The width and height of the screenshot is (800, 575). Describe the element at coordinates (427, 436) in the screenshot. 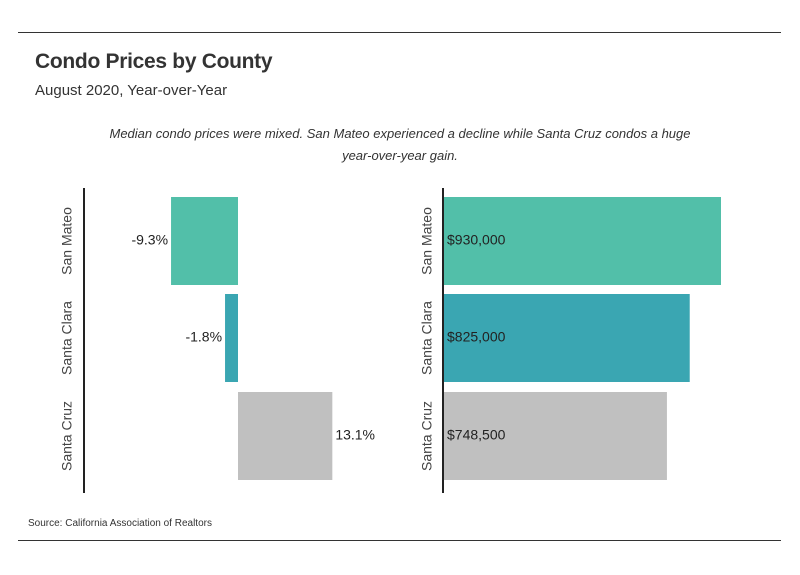

I see `right-category-label: Santa Cruz` at that location.